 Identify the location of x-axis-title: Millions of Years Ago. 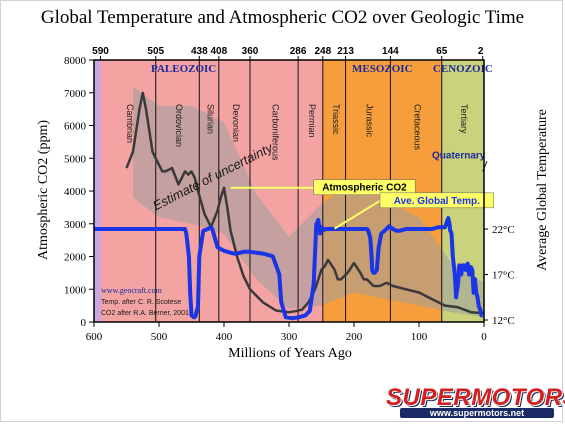
(290, 353).